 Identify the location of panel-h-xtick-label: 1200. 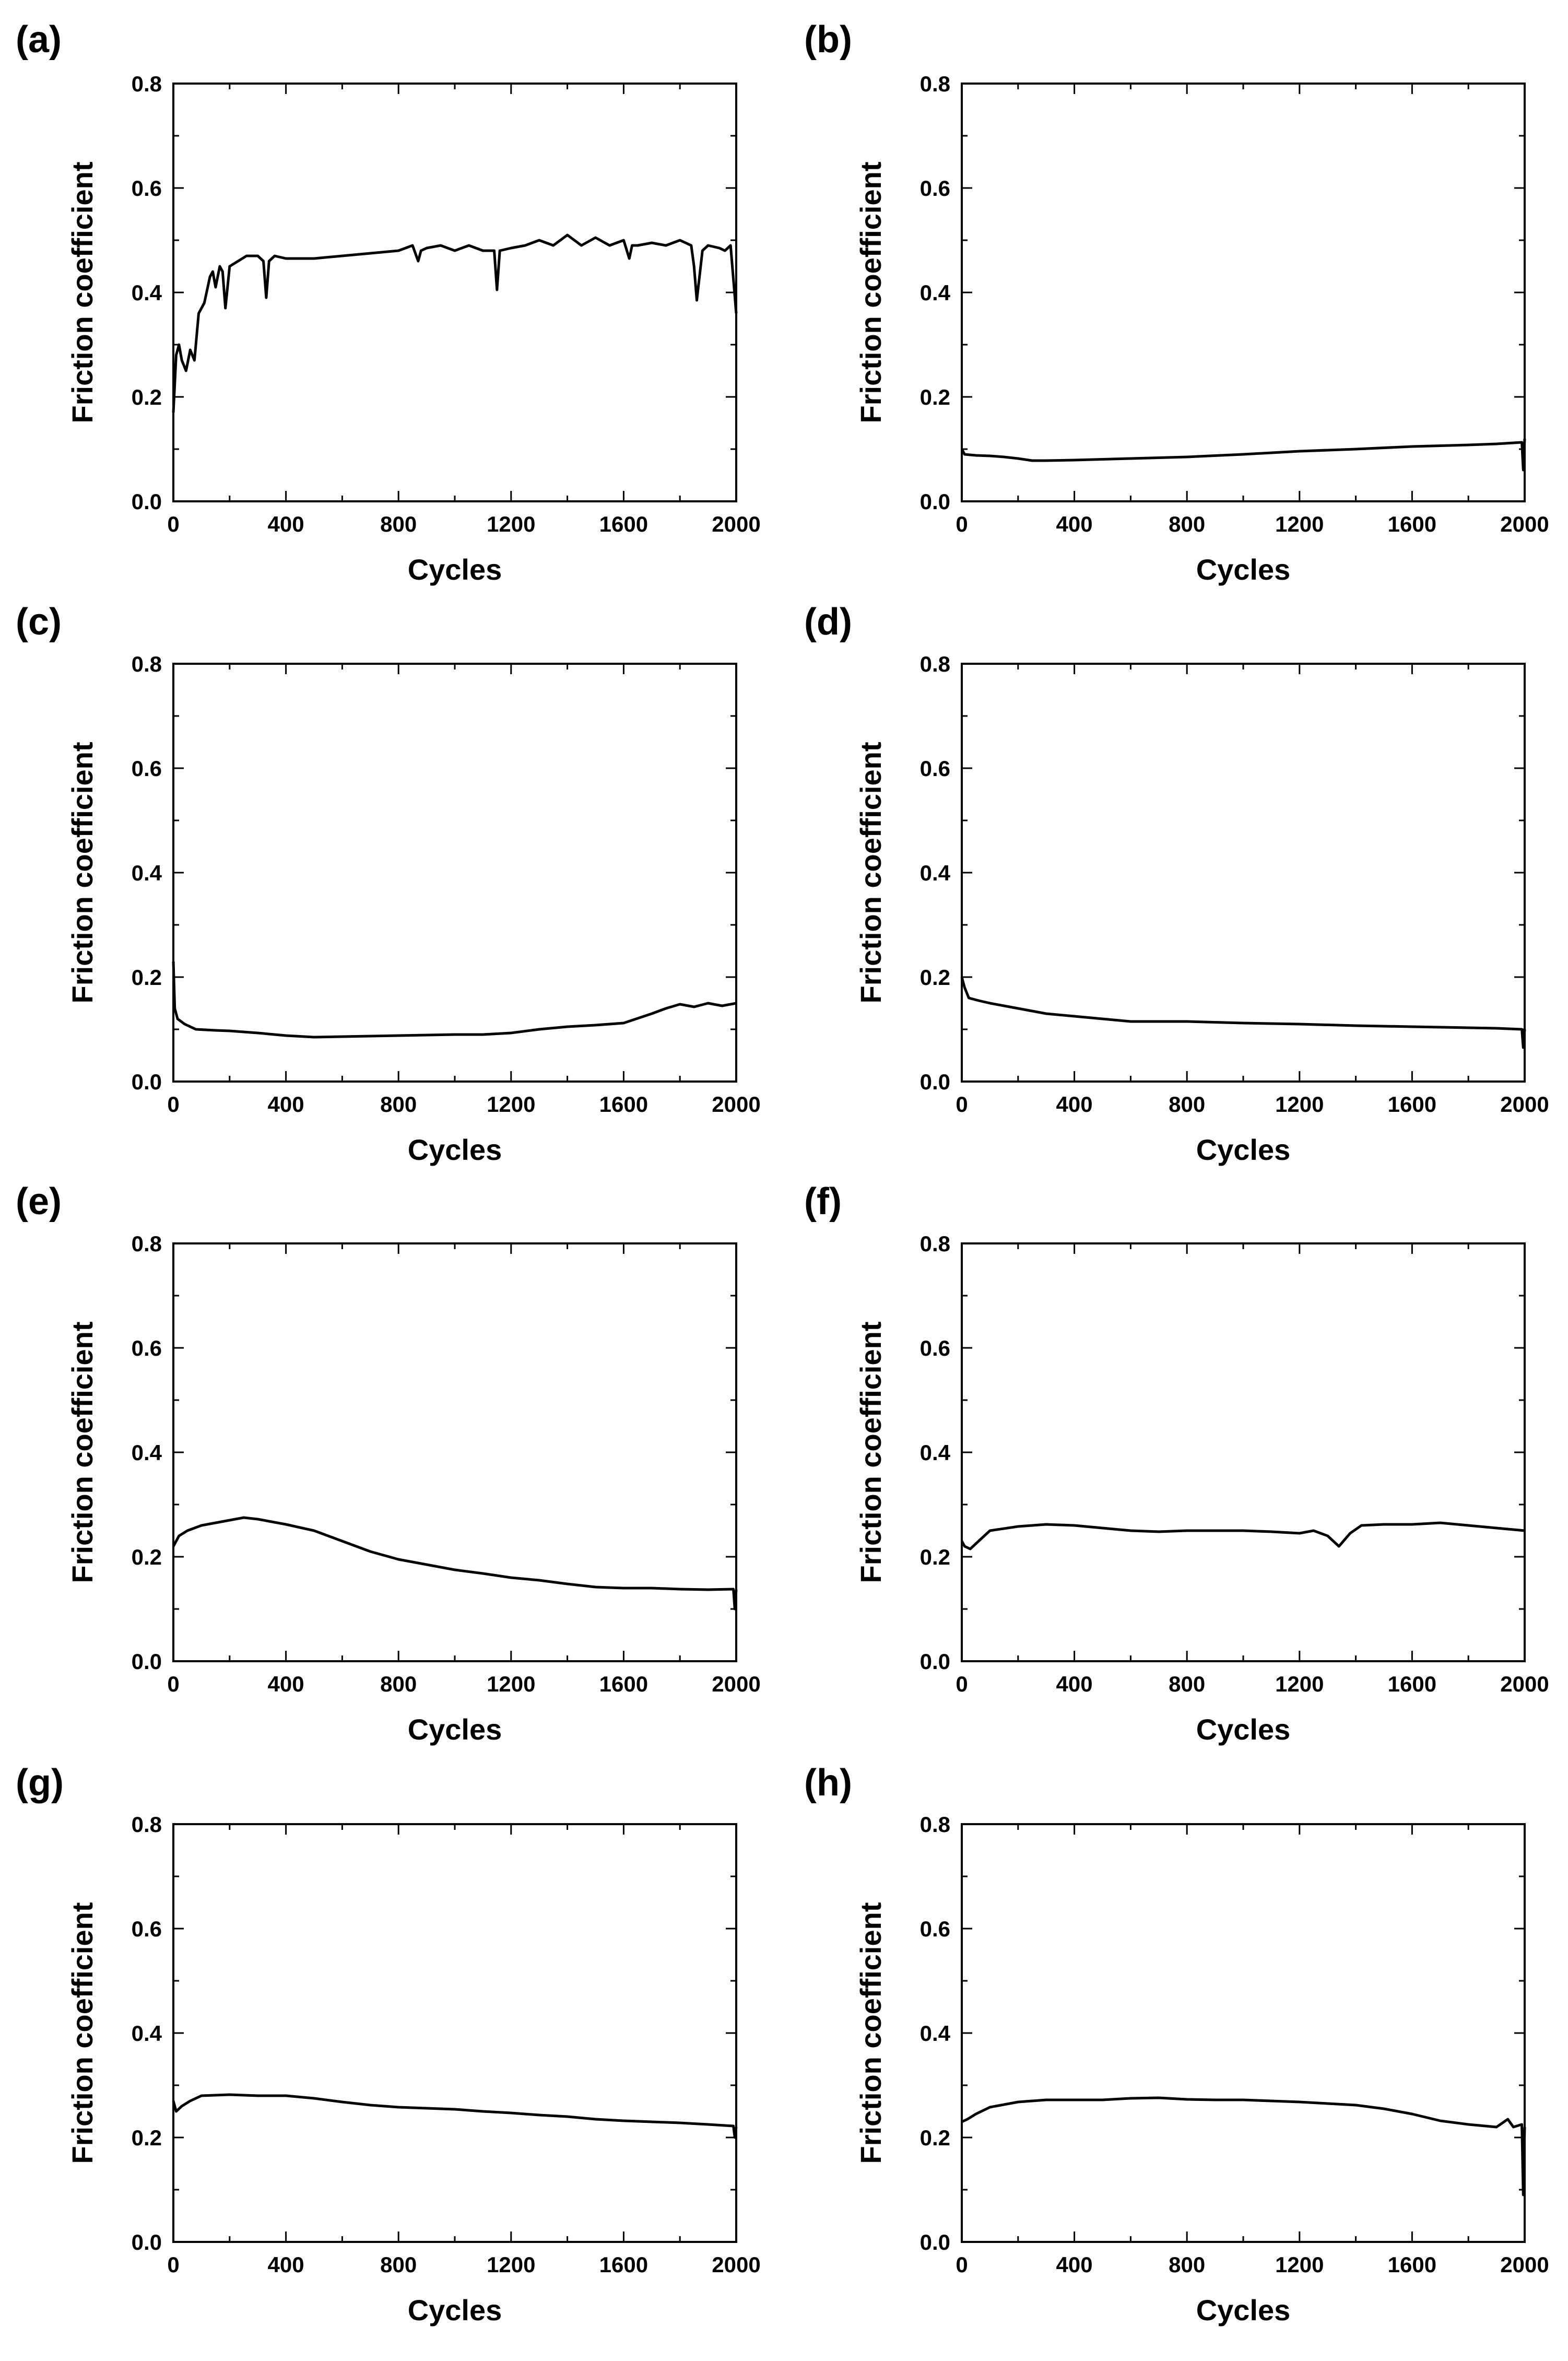
(1299, 2264).